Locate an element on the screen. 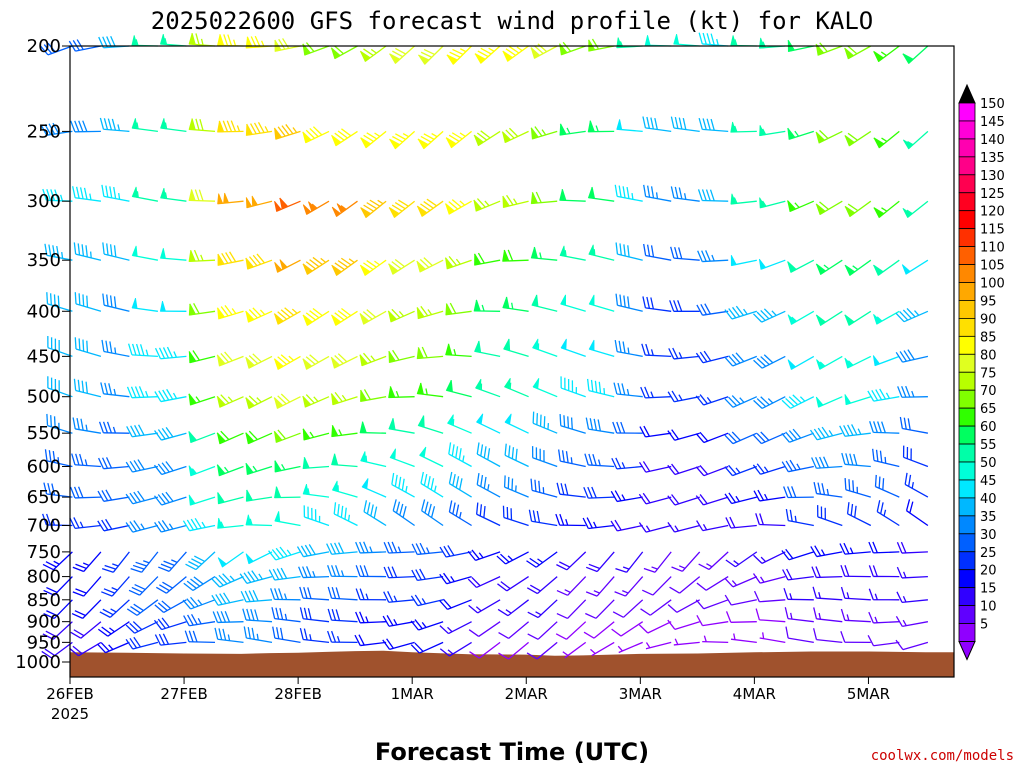 The width and height of the screenshot is (1024, 768). colorbar-label: 45 is located at coordinates (988, 481).